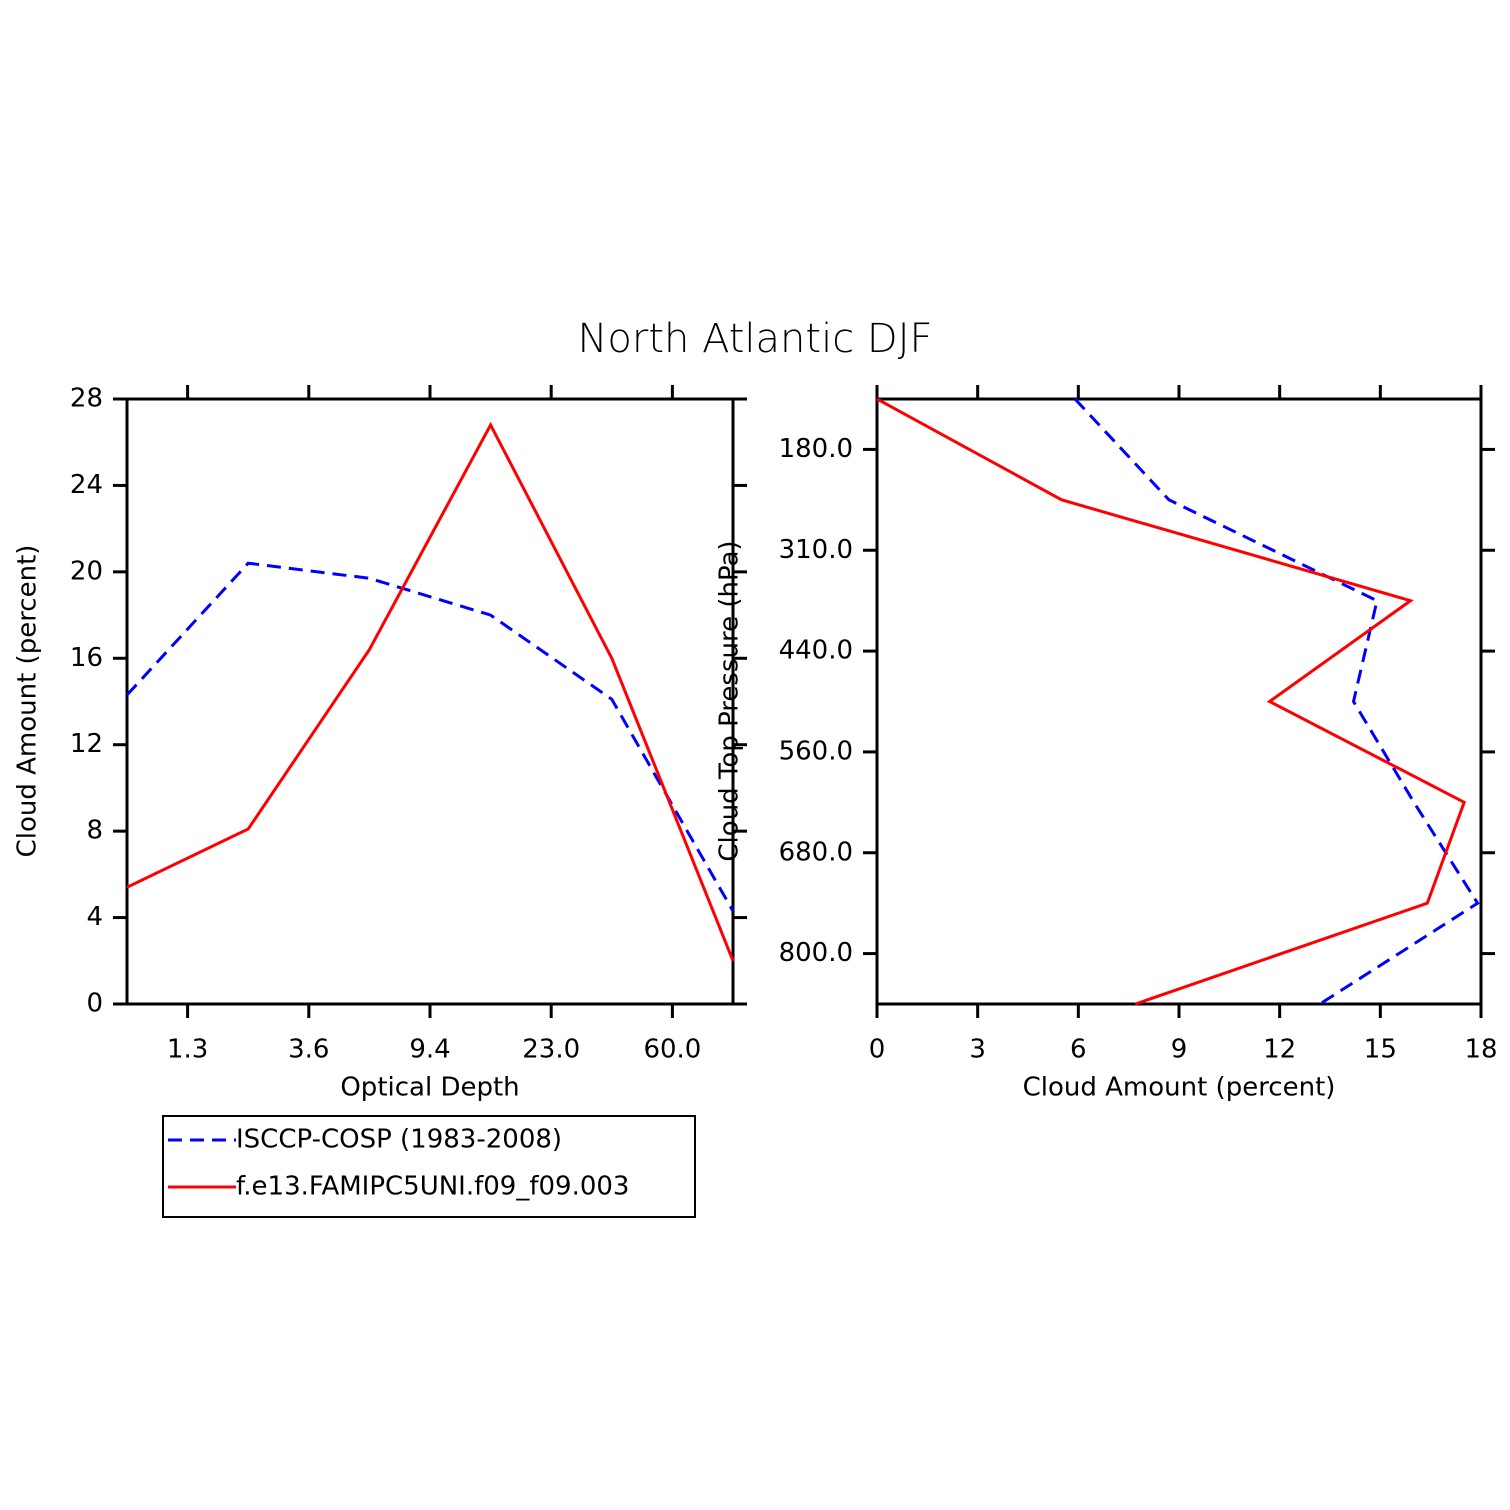 Image resolution: width=1510 pixels, height=1510 pixels. I want to click on y-tick-label: 12, so click(86, 744).